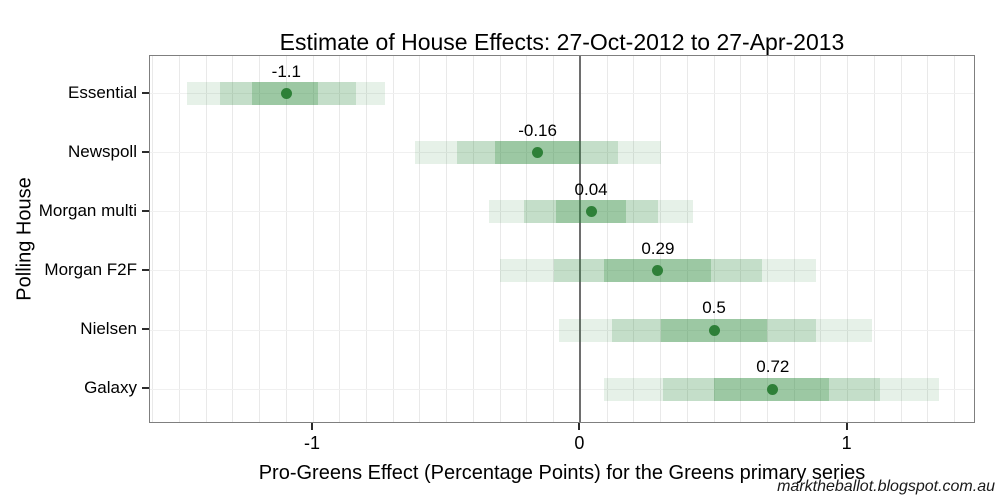  Describe the element at coordinates (846, 443) in the screenshot. I see `x-tick-label: 1` at that location.